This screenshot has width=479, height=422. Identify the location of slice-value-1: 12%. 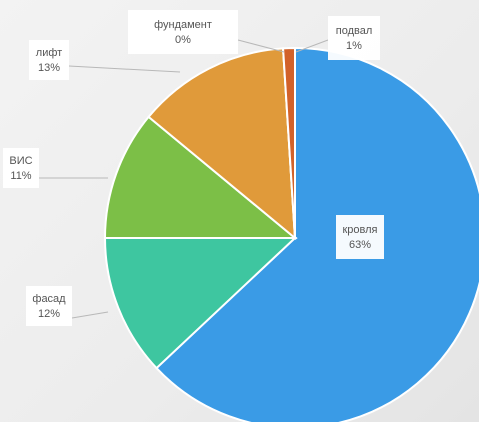
(49, 314).